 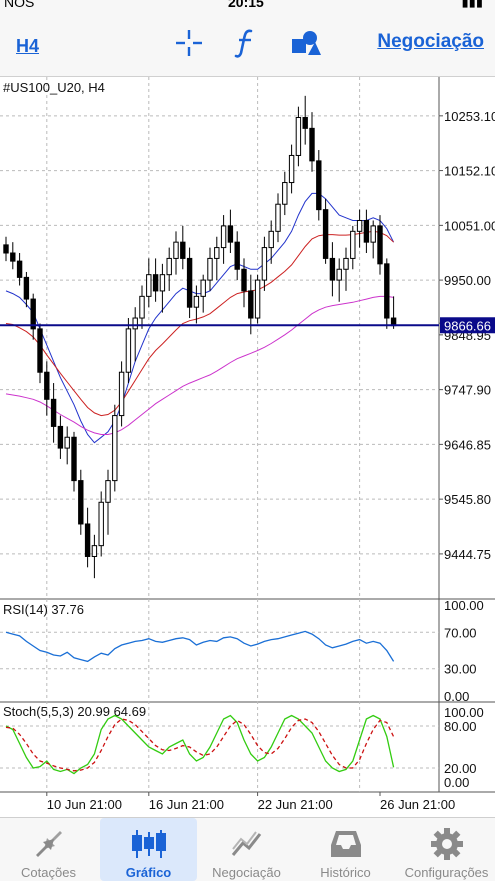 What do you see at coordinates (345, 872) in the screenshot?
I see `tab-history-label: Histórico` at bounding box center [345, 872].